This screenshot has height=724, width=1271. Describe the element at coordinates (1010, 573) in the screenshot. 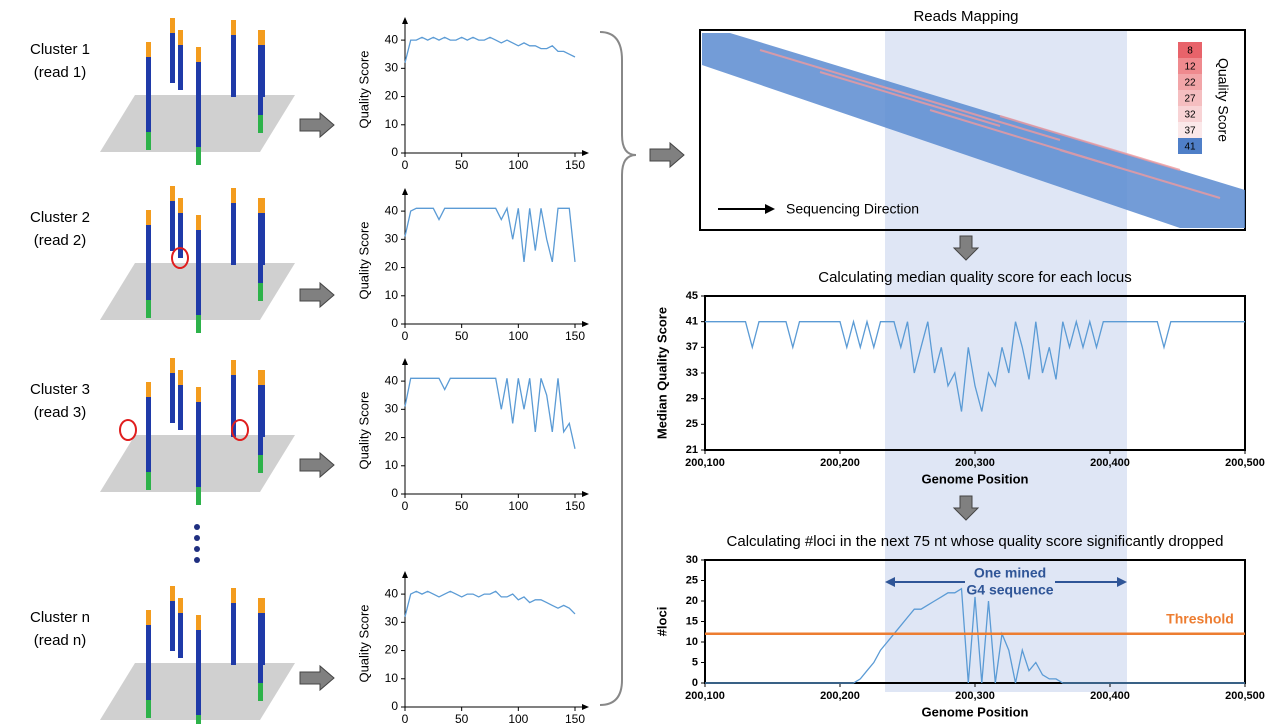

I see `annotation: One mined` at that location.